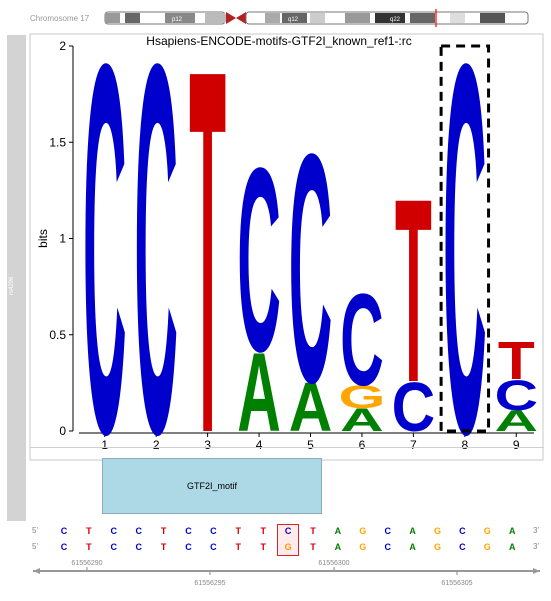 This screenshot has height=601, width=551. I want to click on track-title: rs4296, so click(12, 285).